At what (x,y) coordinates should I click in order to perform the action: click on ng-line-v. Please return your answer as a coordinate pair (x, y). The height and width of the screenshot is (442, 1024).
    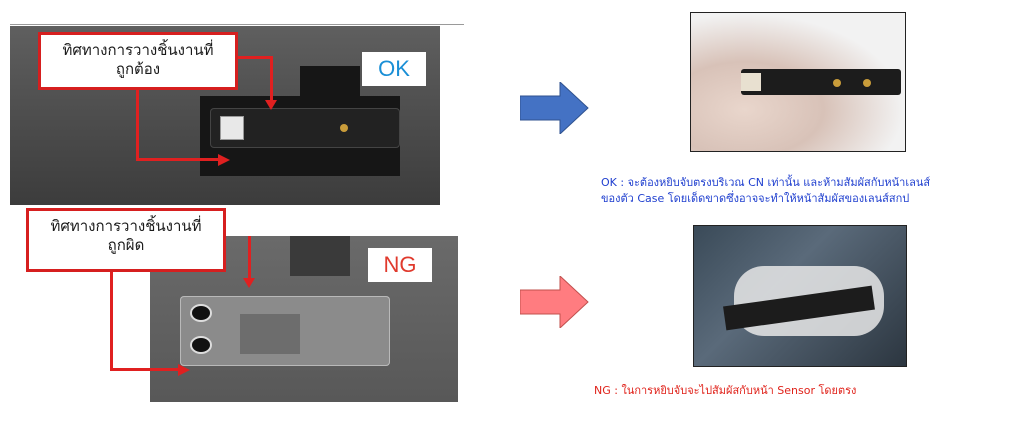
    Looking at the image, I should click on (249, 257).